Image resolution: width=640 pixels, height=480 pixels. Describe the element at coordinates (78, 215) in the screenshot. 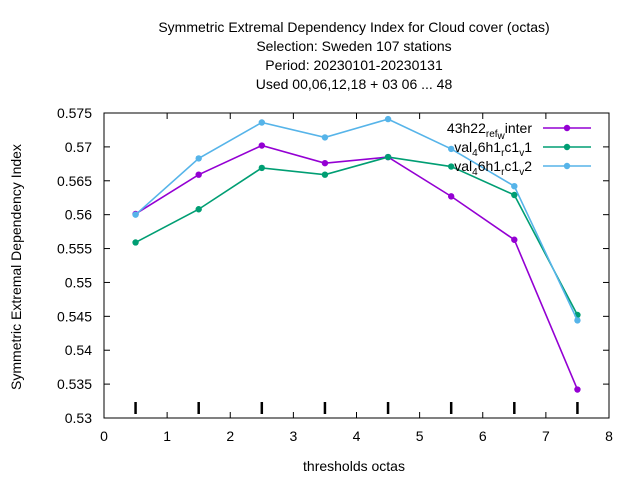

I see `y-tick-label: 0.56` at that location.